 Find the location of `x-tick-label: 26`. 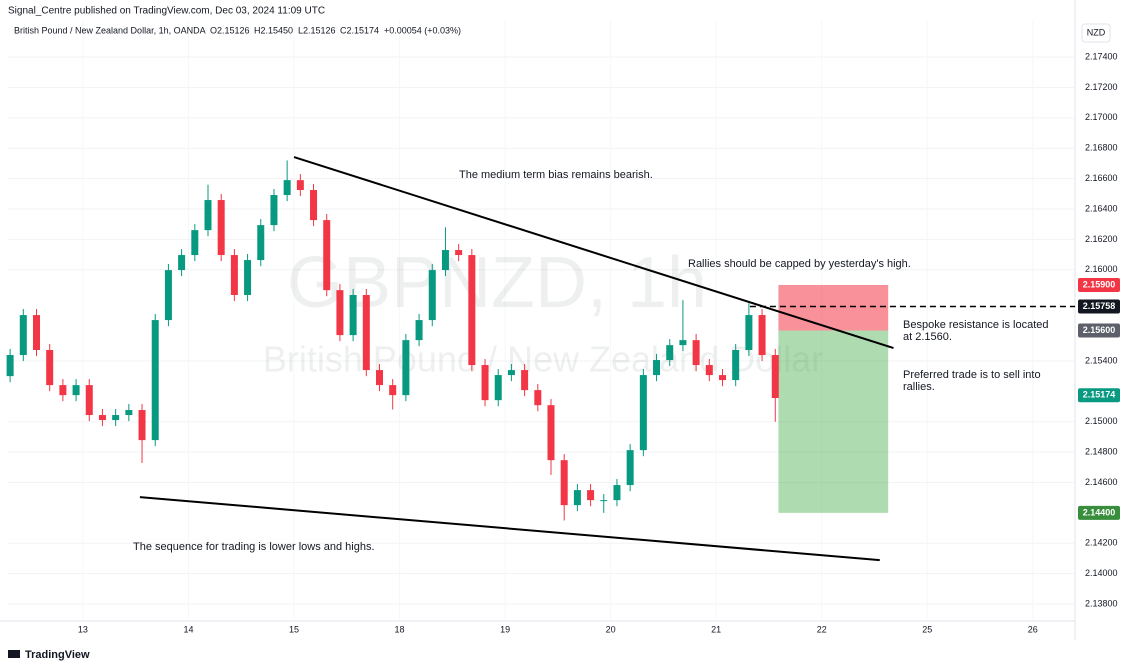

x-tick-label: 26 is located at coordinates (1033, 629).